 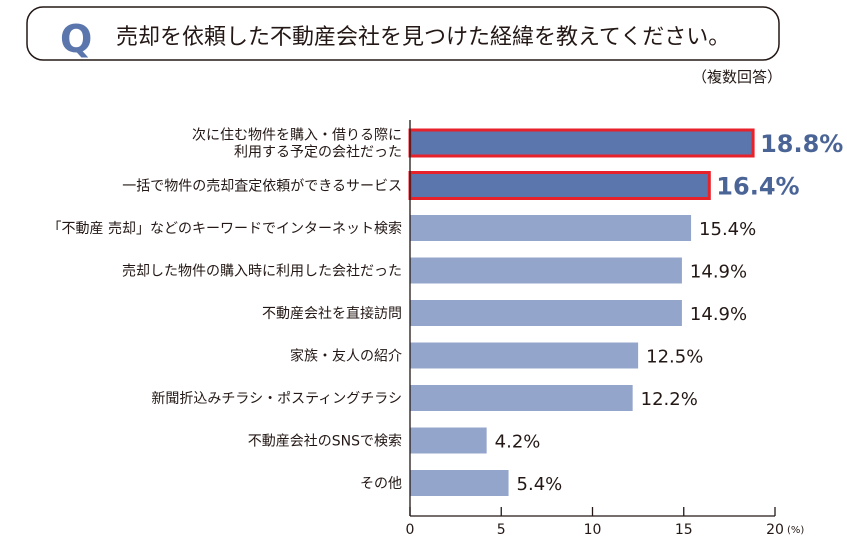 I want to click on category-label: 一括で物件の売却査定依頼ができるサービス, so click(x=262, y=187).